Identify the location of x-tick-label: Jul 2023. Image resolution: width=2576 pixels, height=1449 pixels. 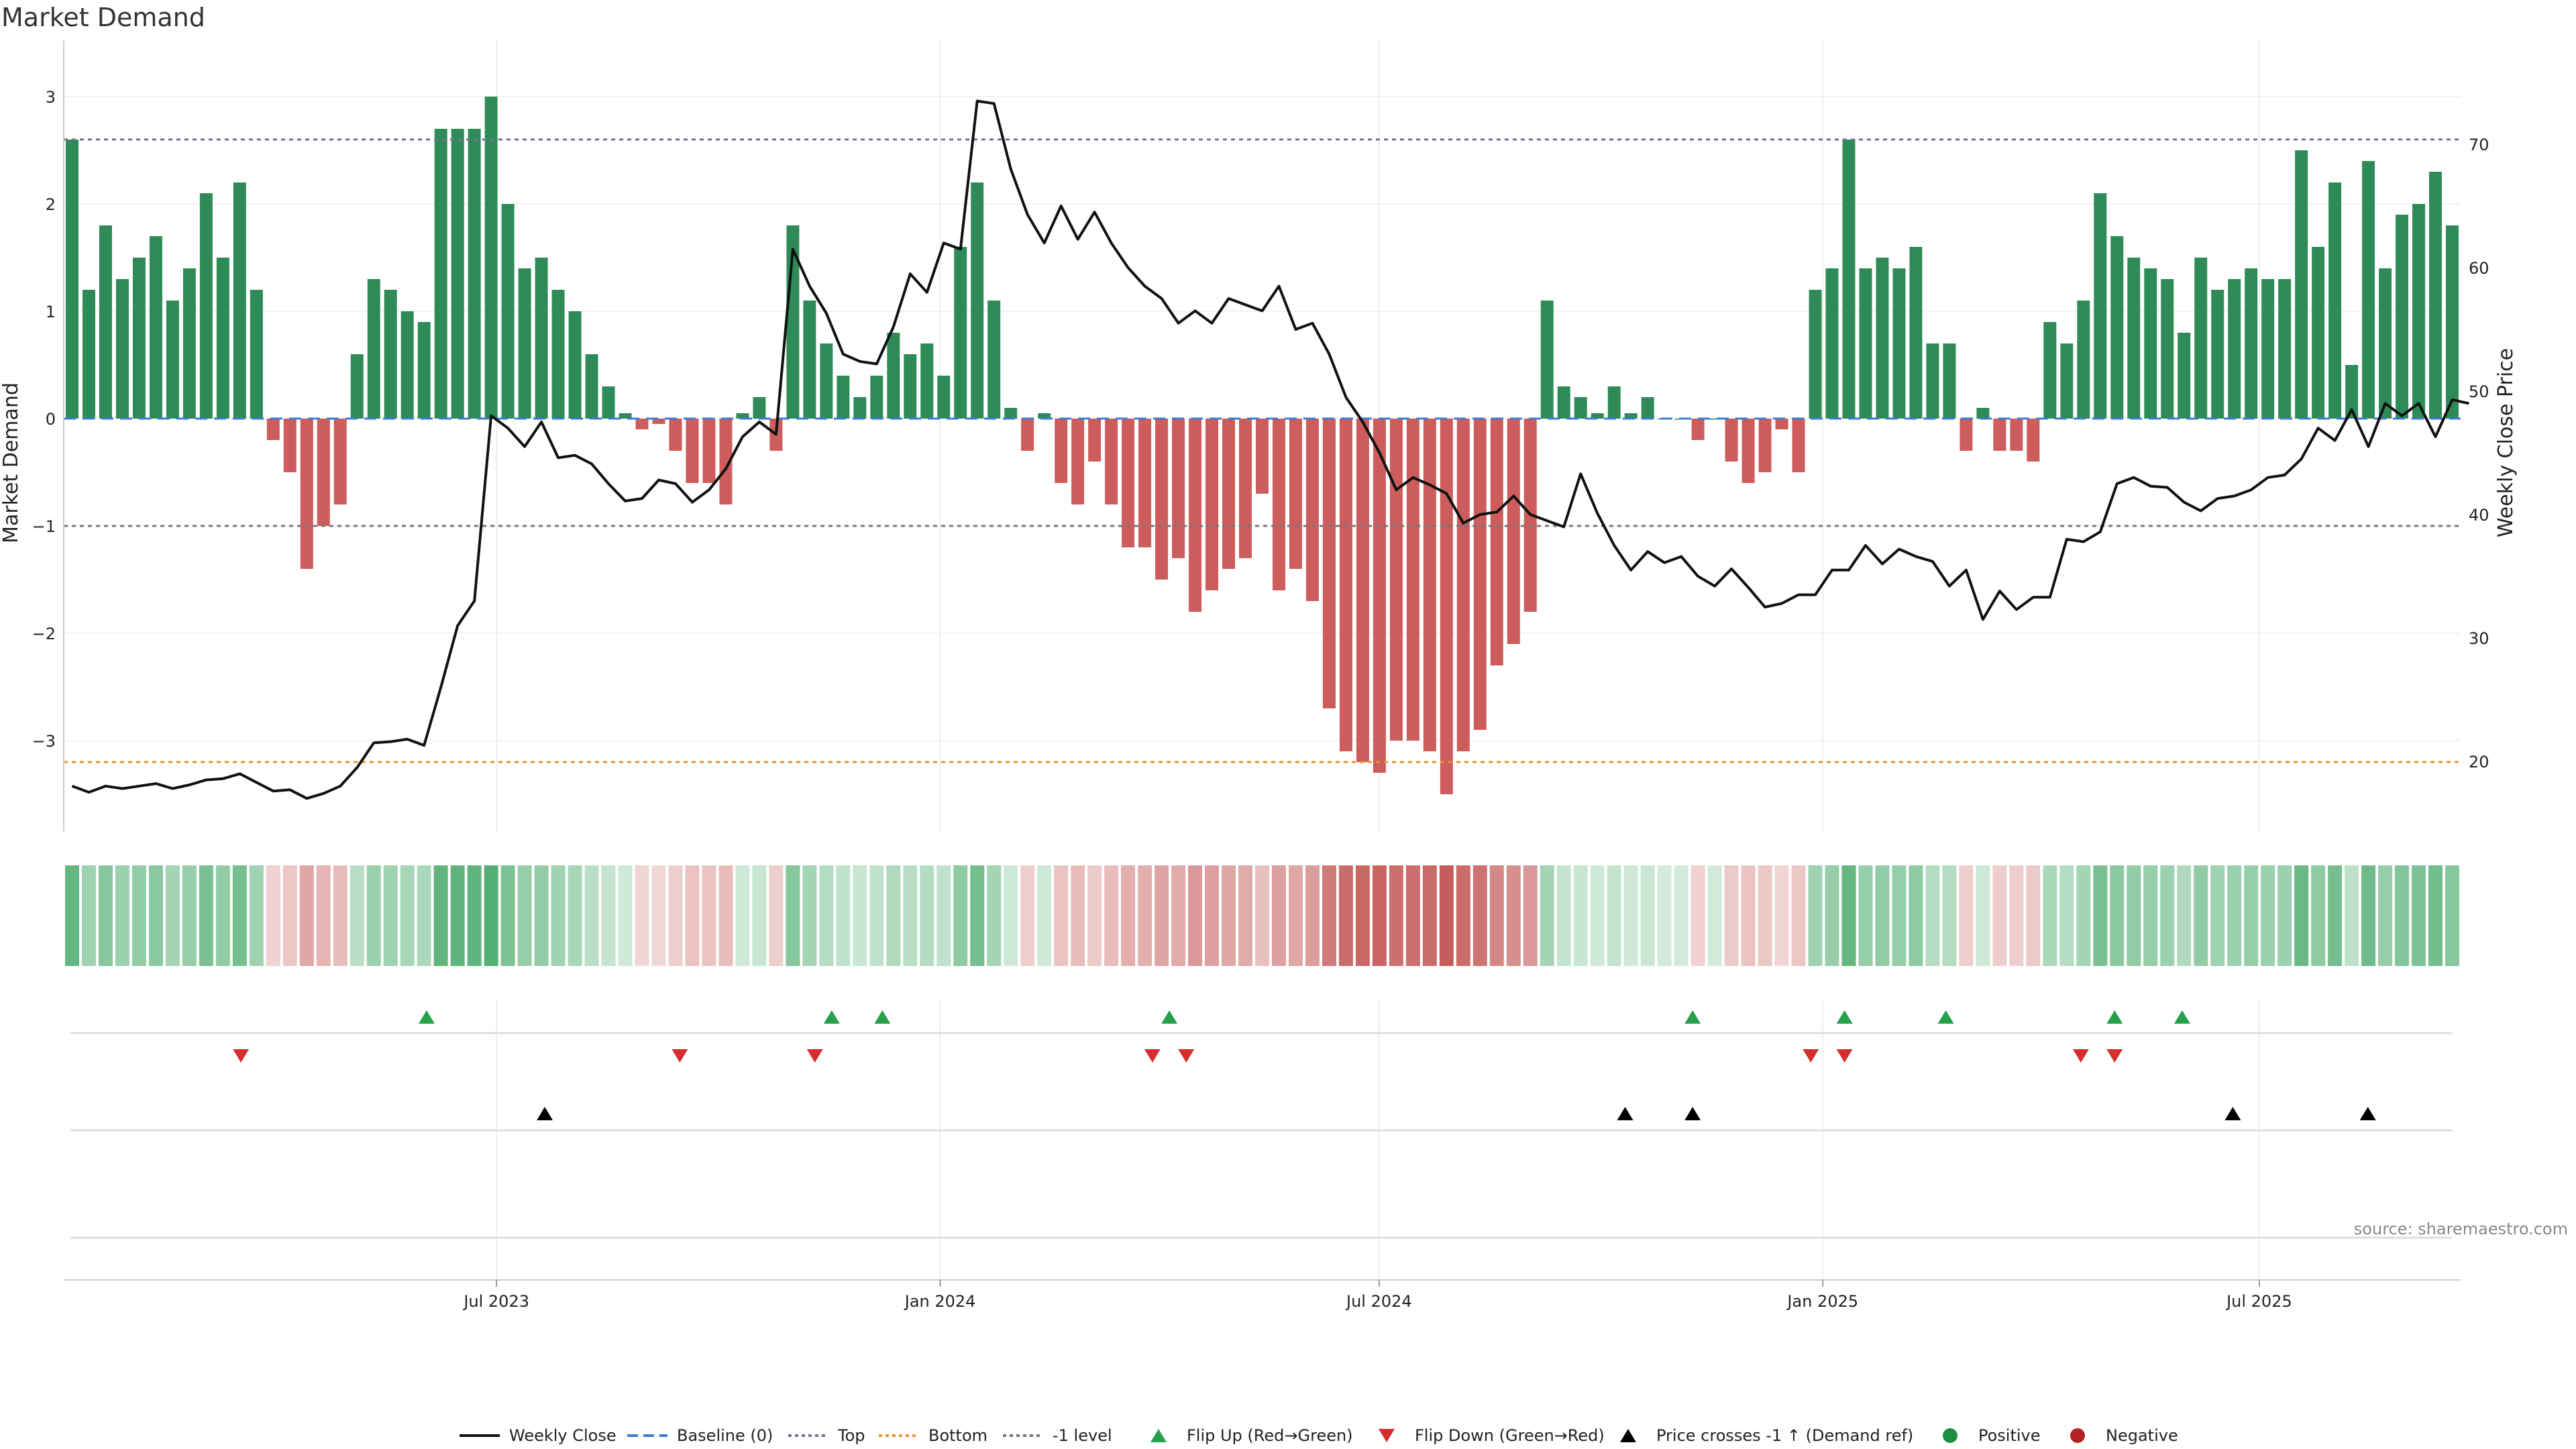
(495, 1301).